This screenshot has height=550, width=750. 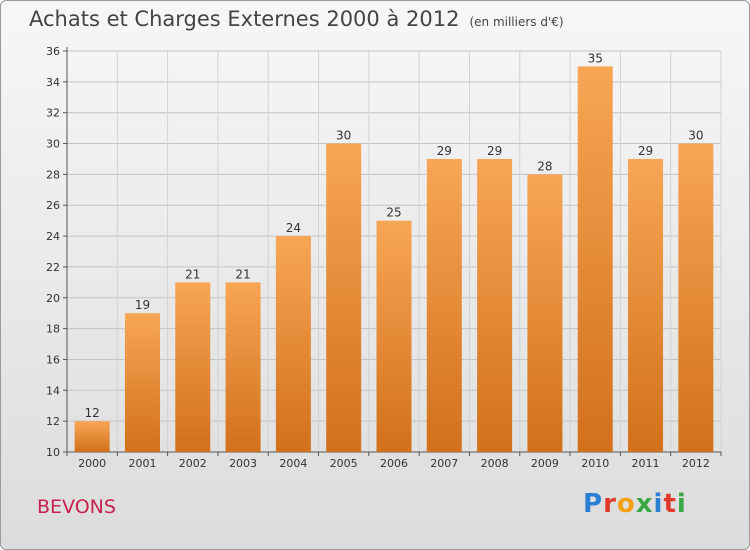 What do you see at coordinates (53, 267) in the screenshot?
I see `y-tick-label-6: 22` at bounding box center [53, 267].